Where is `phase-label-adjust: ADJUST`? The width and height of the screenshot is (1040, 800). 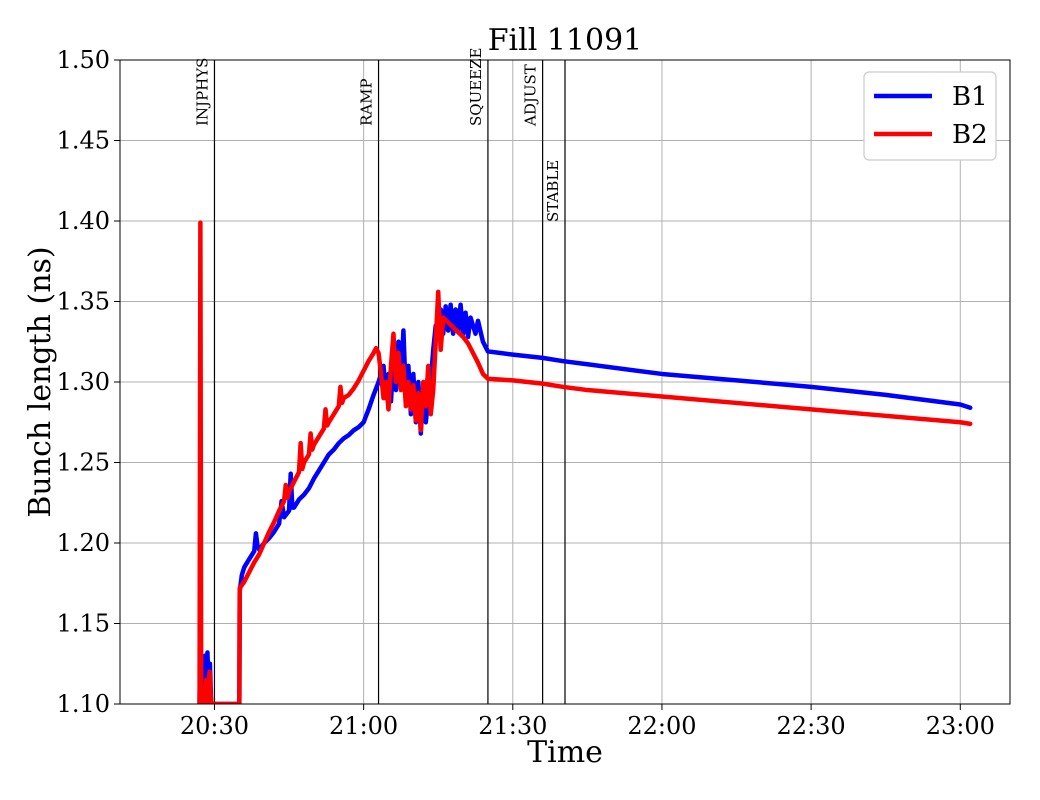
phase-label-adjust: ADJUST is located at coordinates (531, 95).